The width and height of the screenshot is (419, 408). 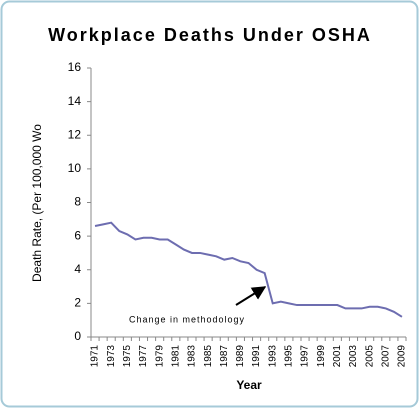 I want to click on x-axis-title: Year, so click(x=249, y=385).